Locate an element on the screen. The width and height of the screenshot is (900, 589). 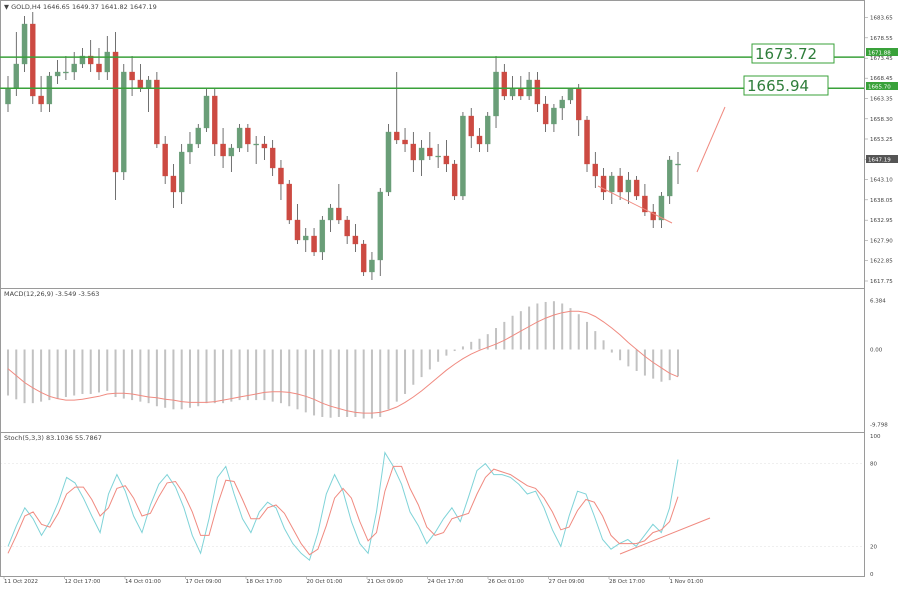
level-lower-axis-label: 1665.70 is located at coordinates (879, 88).